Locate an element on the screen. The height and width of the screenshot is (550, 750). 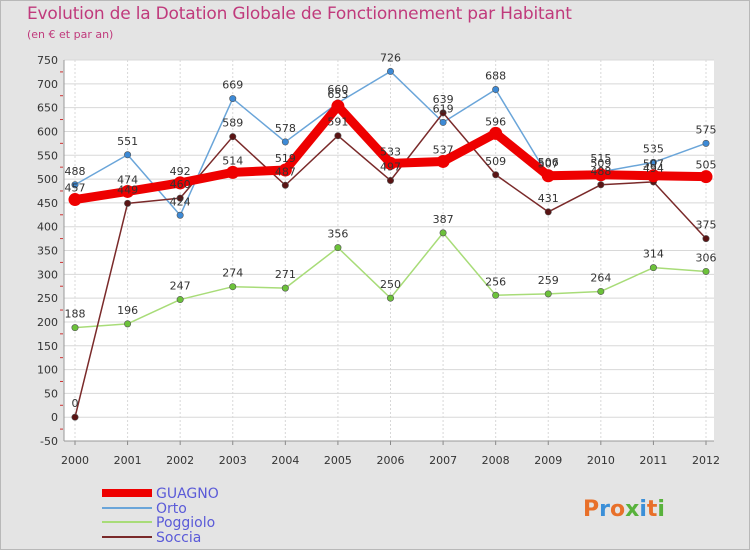
data-label-guagno: 457 is located at coordinates (75, 188).